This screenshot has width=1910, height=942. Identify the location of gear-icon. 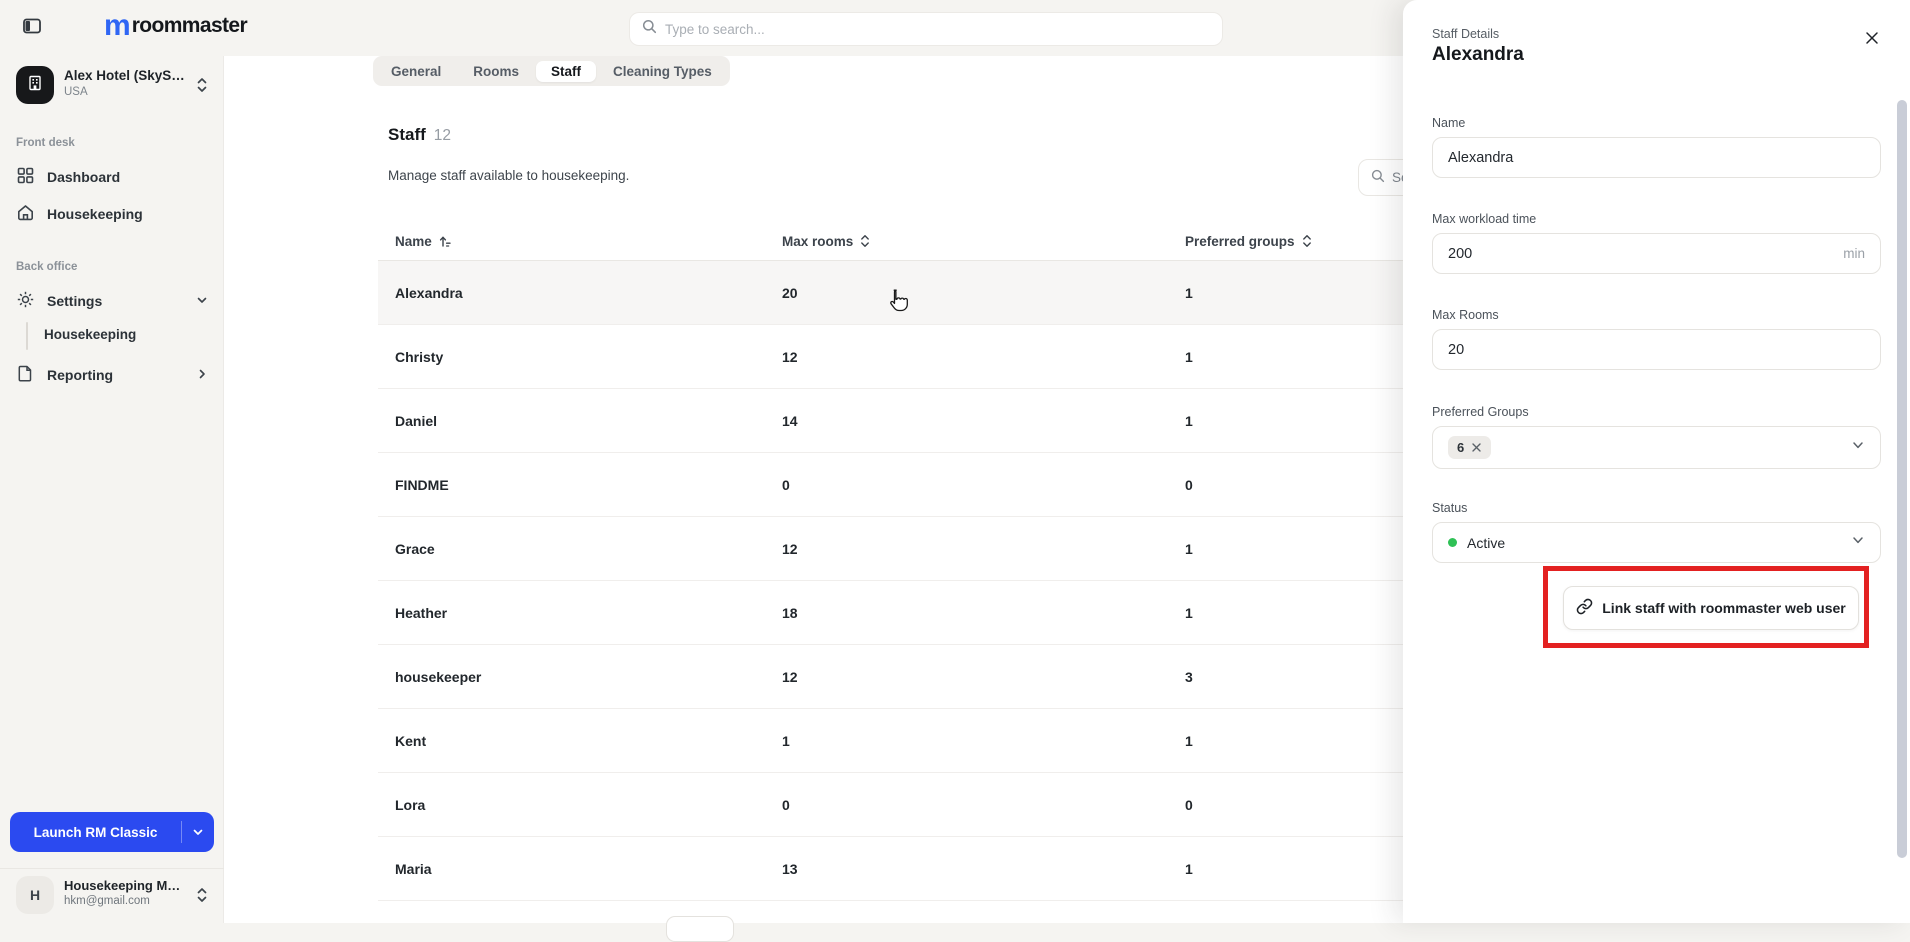
(25, 301).